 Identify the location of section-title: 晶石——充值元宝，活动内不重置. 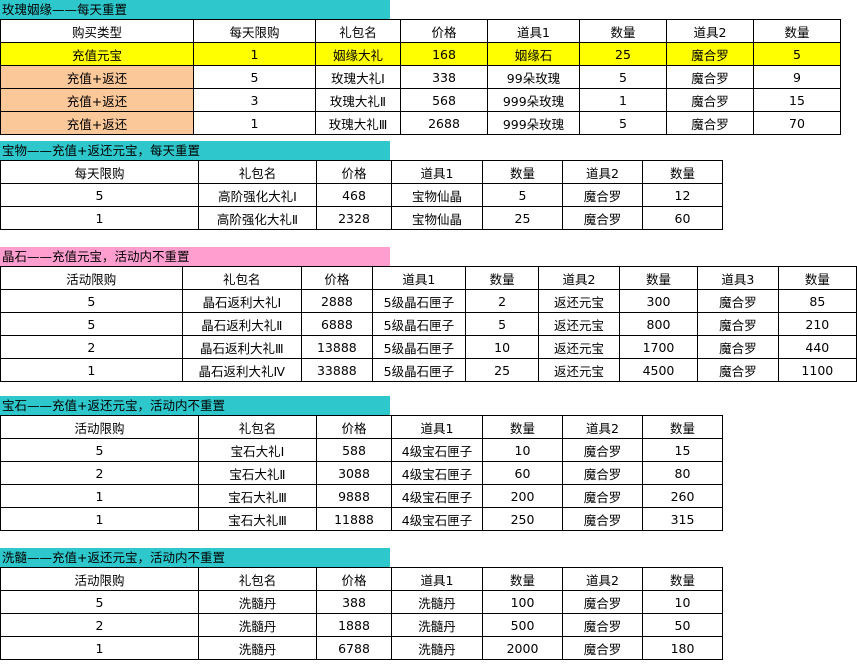
(195, 256).